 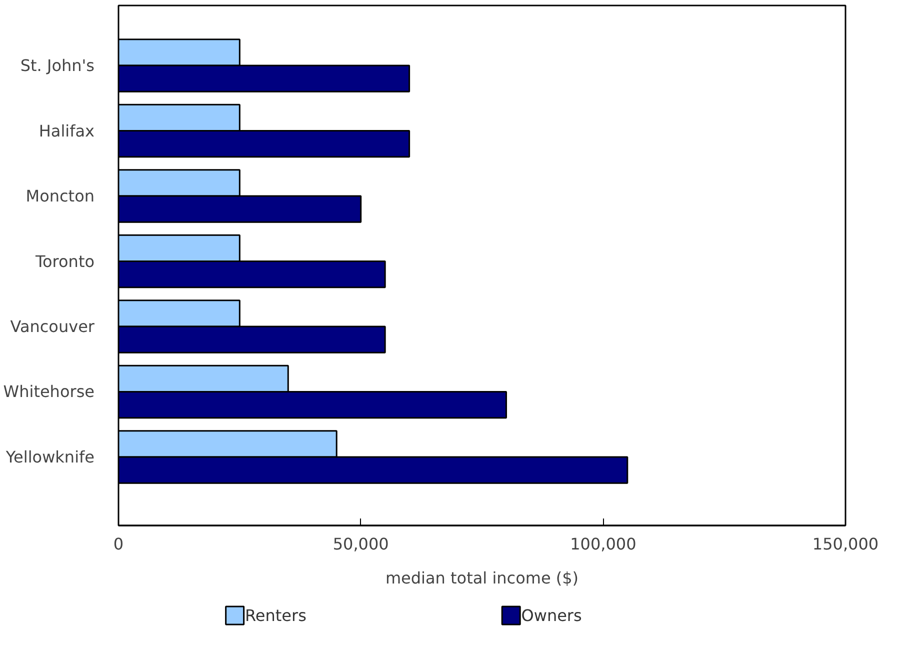 I want to click on y-tick-label: Whitehorse, so click(x=49, y=392).